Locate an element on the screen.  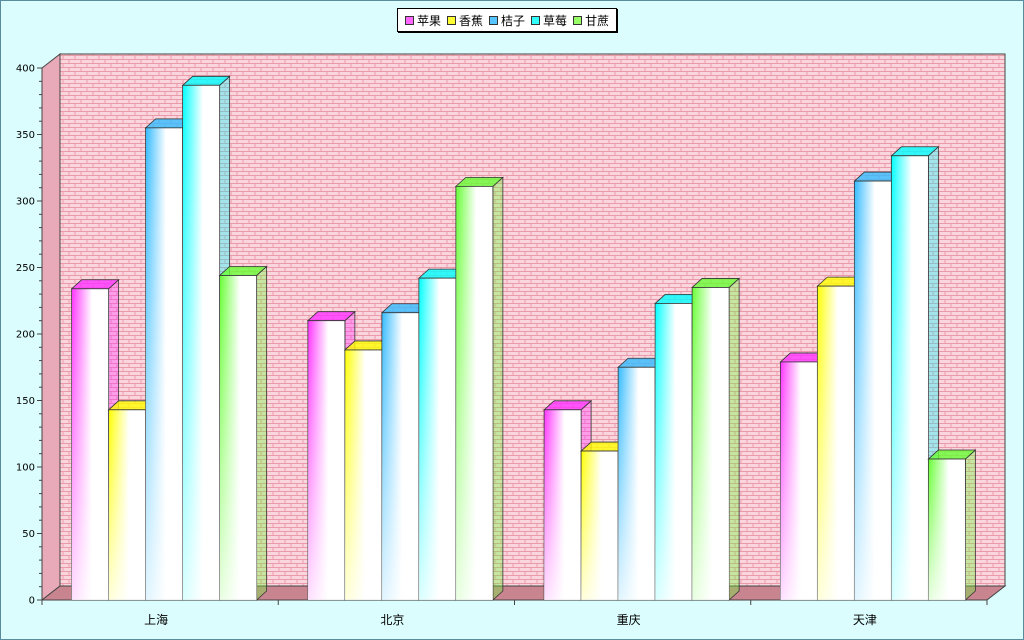
legend: 苹果 香蕉 桔子 草莓 甘蔗 is located at coordinates (507, 20).